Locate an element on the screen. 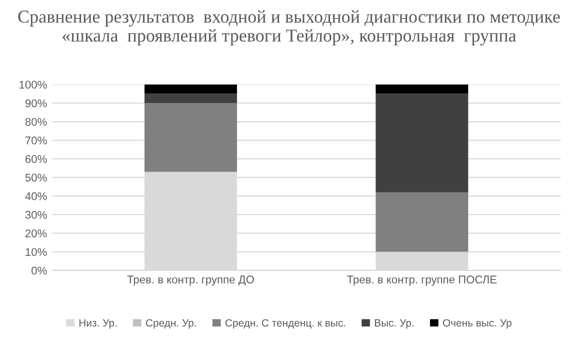 Image resolution: width=578 pixels, height=338 pixels. y-tick-label: 30% is located at coordinates (36, 214).